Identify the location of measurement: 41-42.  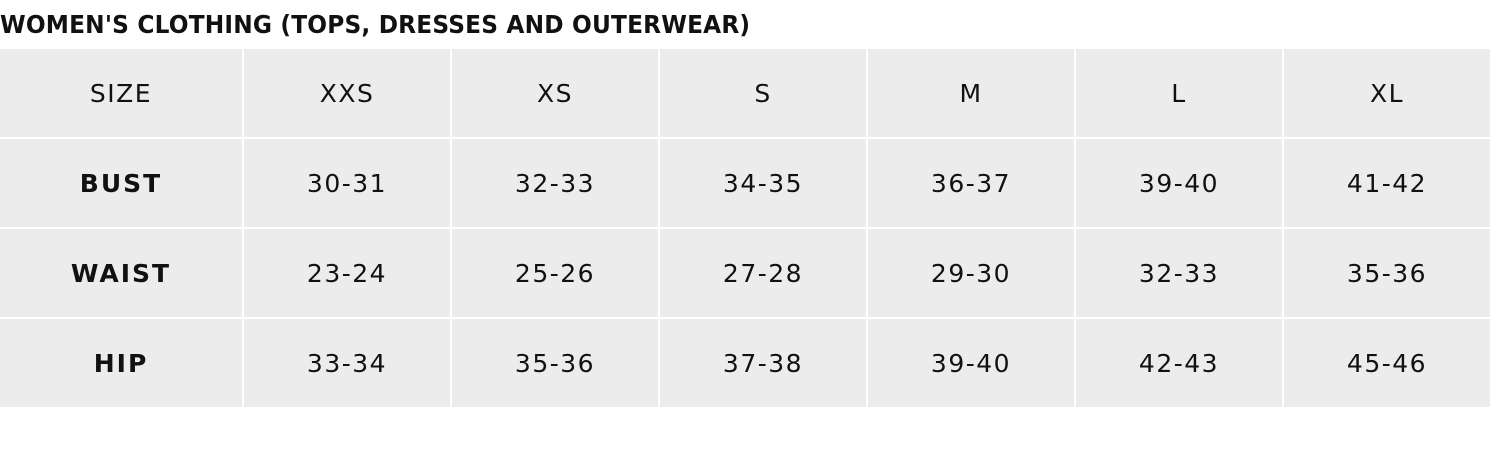
(1387, 183).